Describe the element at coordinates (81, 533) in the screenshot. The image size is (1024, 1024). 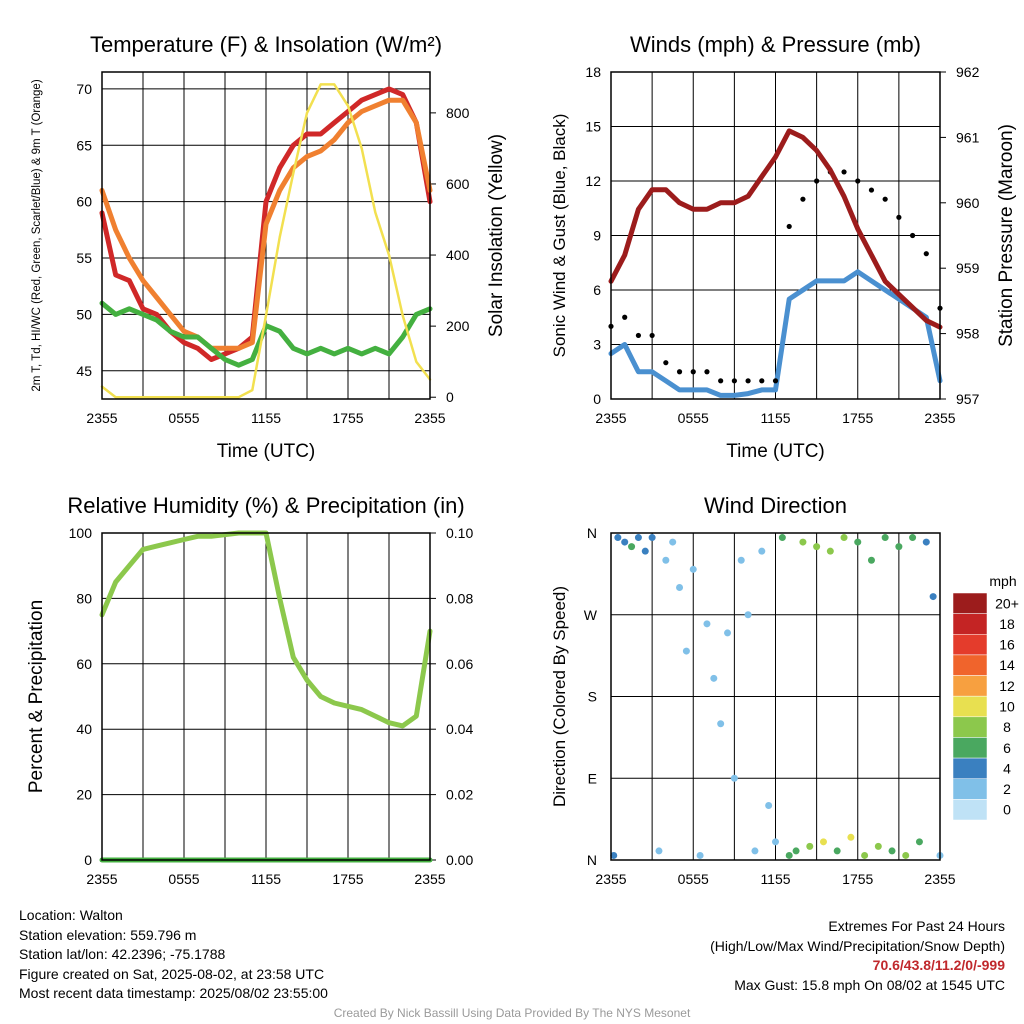
I see `y-tick-label: 100` at that location.